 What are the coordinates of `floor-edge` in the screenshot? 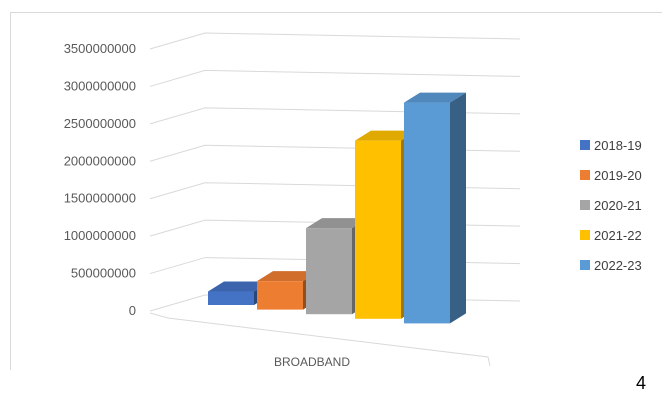 It's located at (320, 339).